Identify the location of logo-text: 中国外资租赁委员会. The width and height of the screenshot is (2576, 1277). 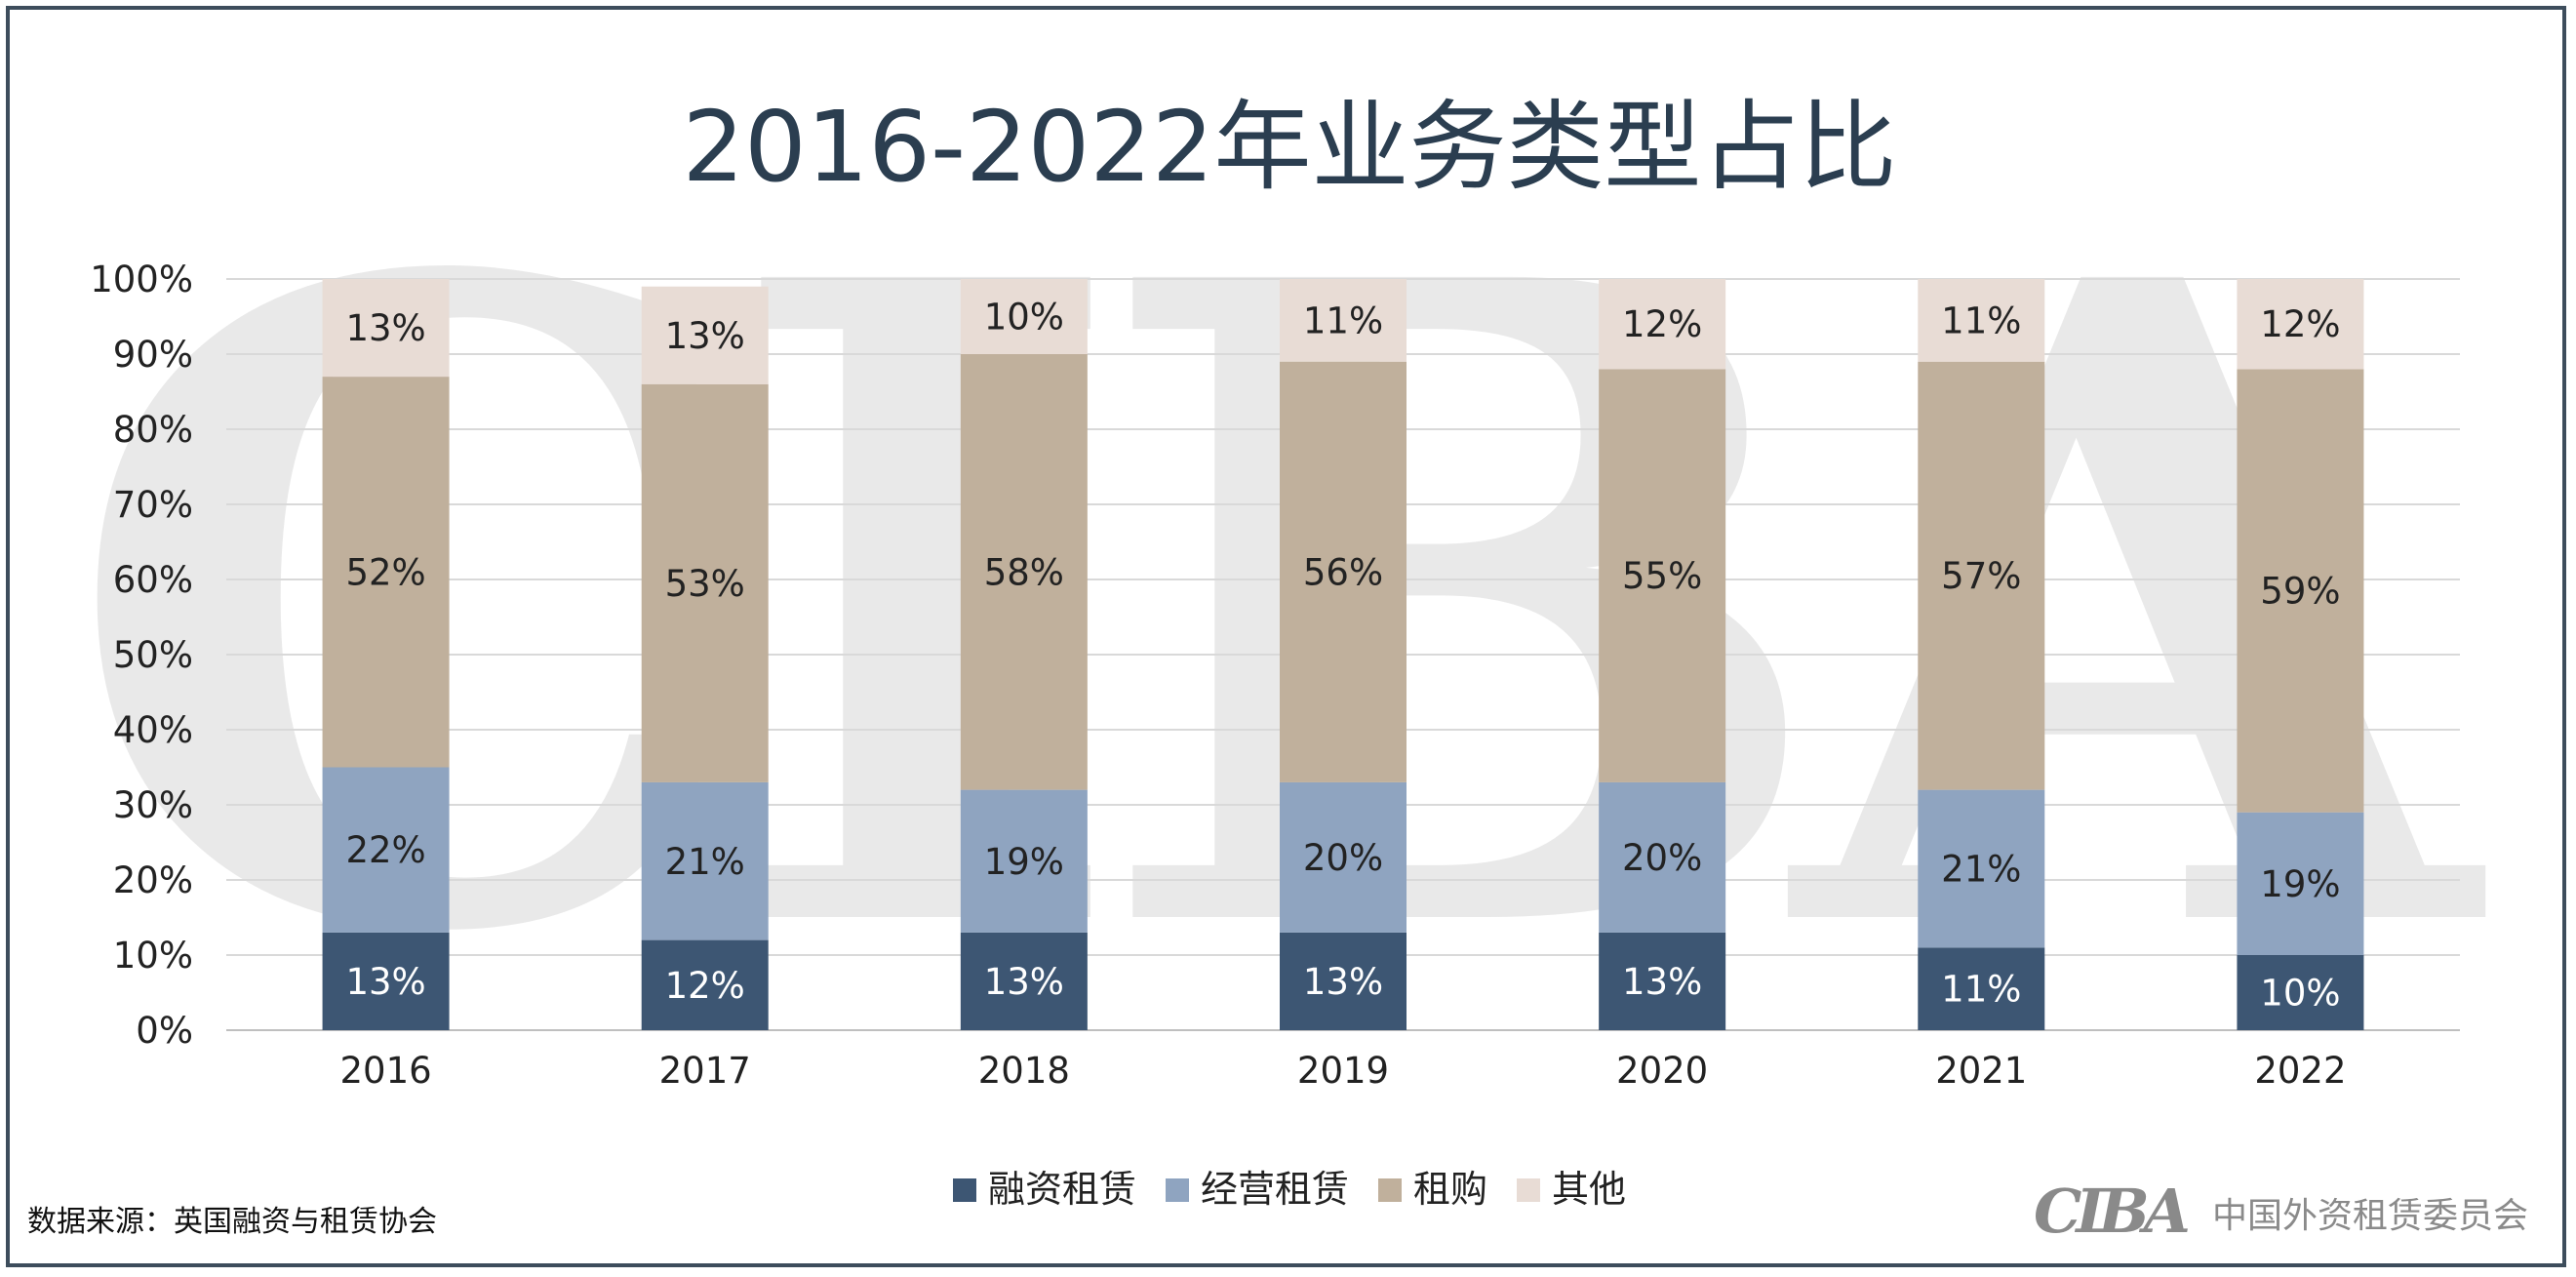
(2370, 1216).